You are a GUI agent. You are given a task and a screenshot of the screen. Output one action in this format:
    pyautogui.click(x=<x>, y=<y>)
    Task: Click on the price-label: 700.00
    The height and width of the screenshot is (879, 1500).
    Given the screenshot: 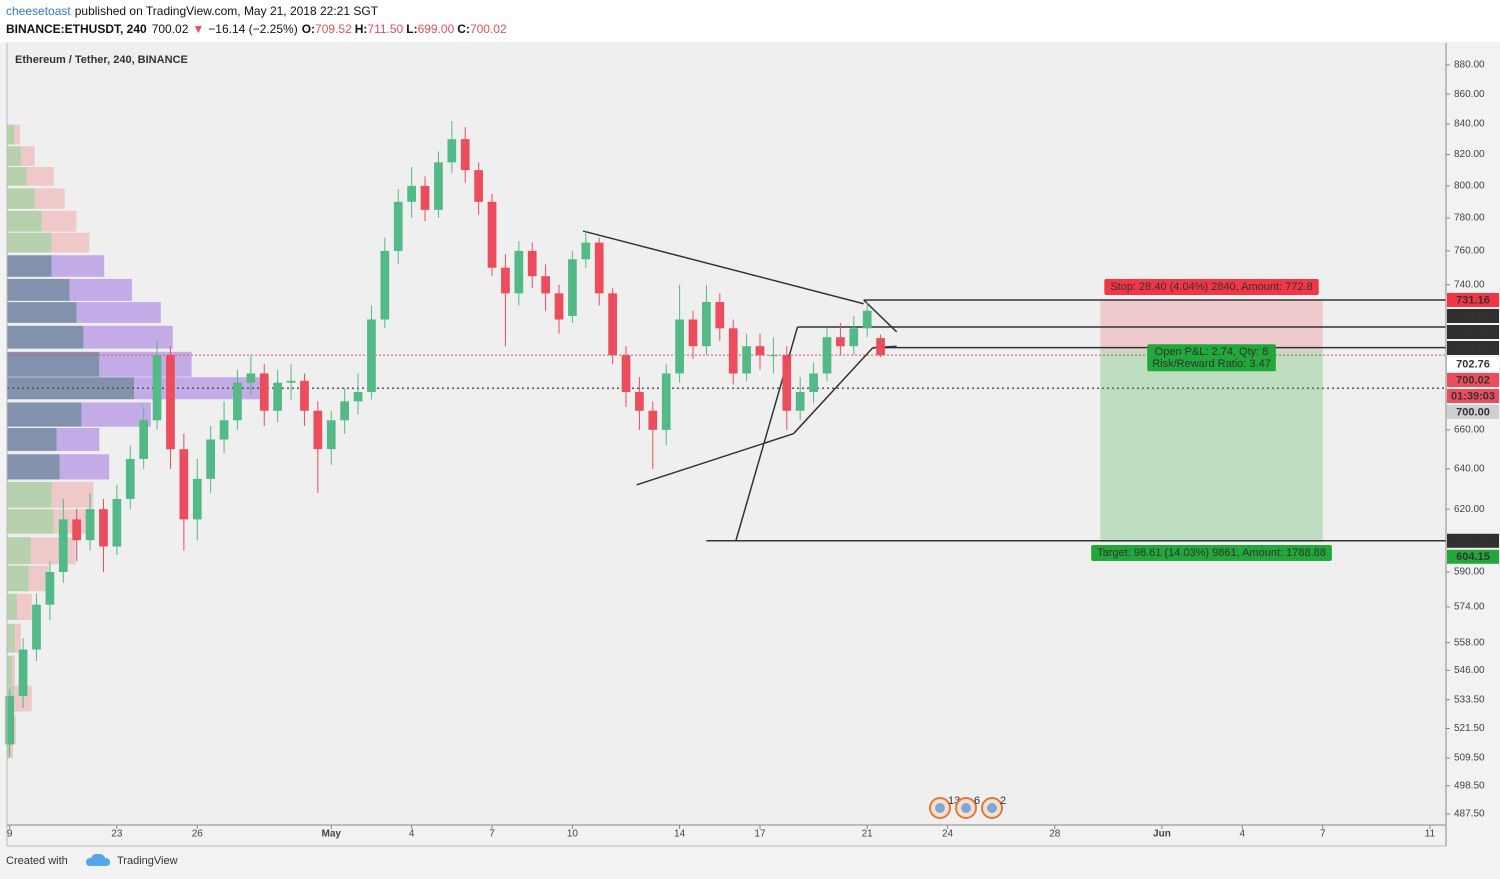 What is the action you would take?
    pyautogui.click(x=1473, y=412)
    